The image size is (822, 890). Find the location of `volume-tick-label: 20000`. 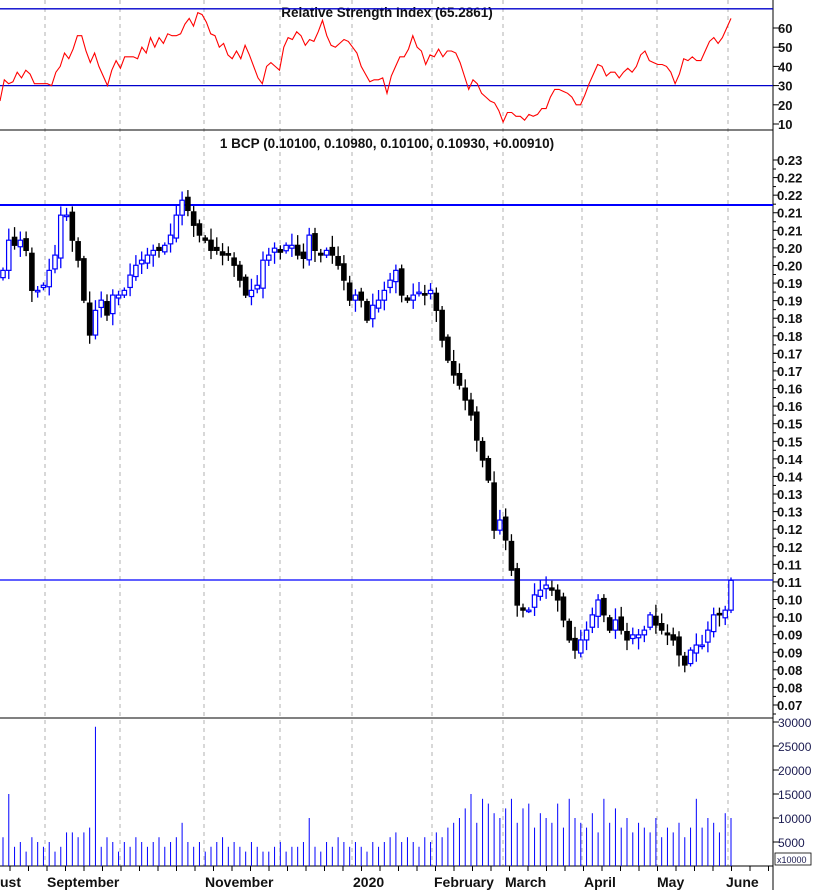

volume-tick-label: 20000 is located at coordinates (795, 771).